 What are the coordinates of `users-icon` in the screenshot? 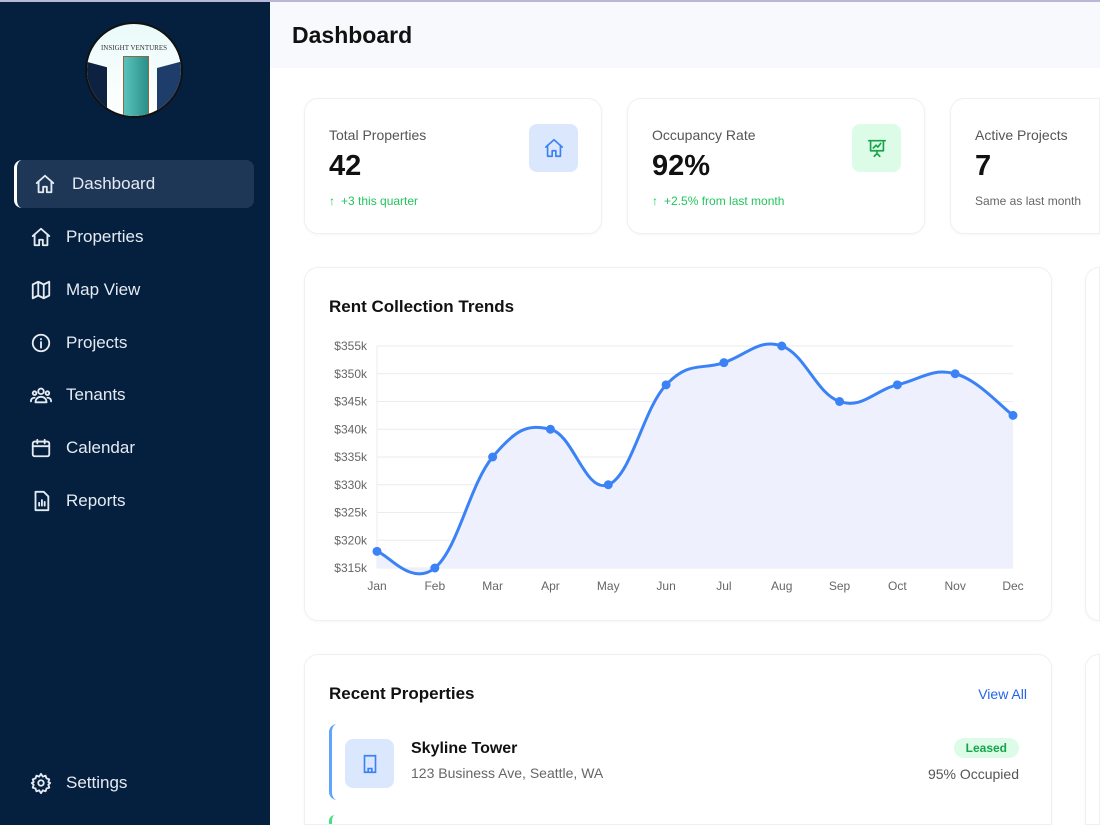 It's located at (41, 395).